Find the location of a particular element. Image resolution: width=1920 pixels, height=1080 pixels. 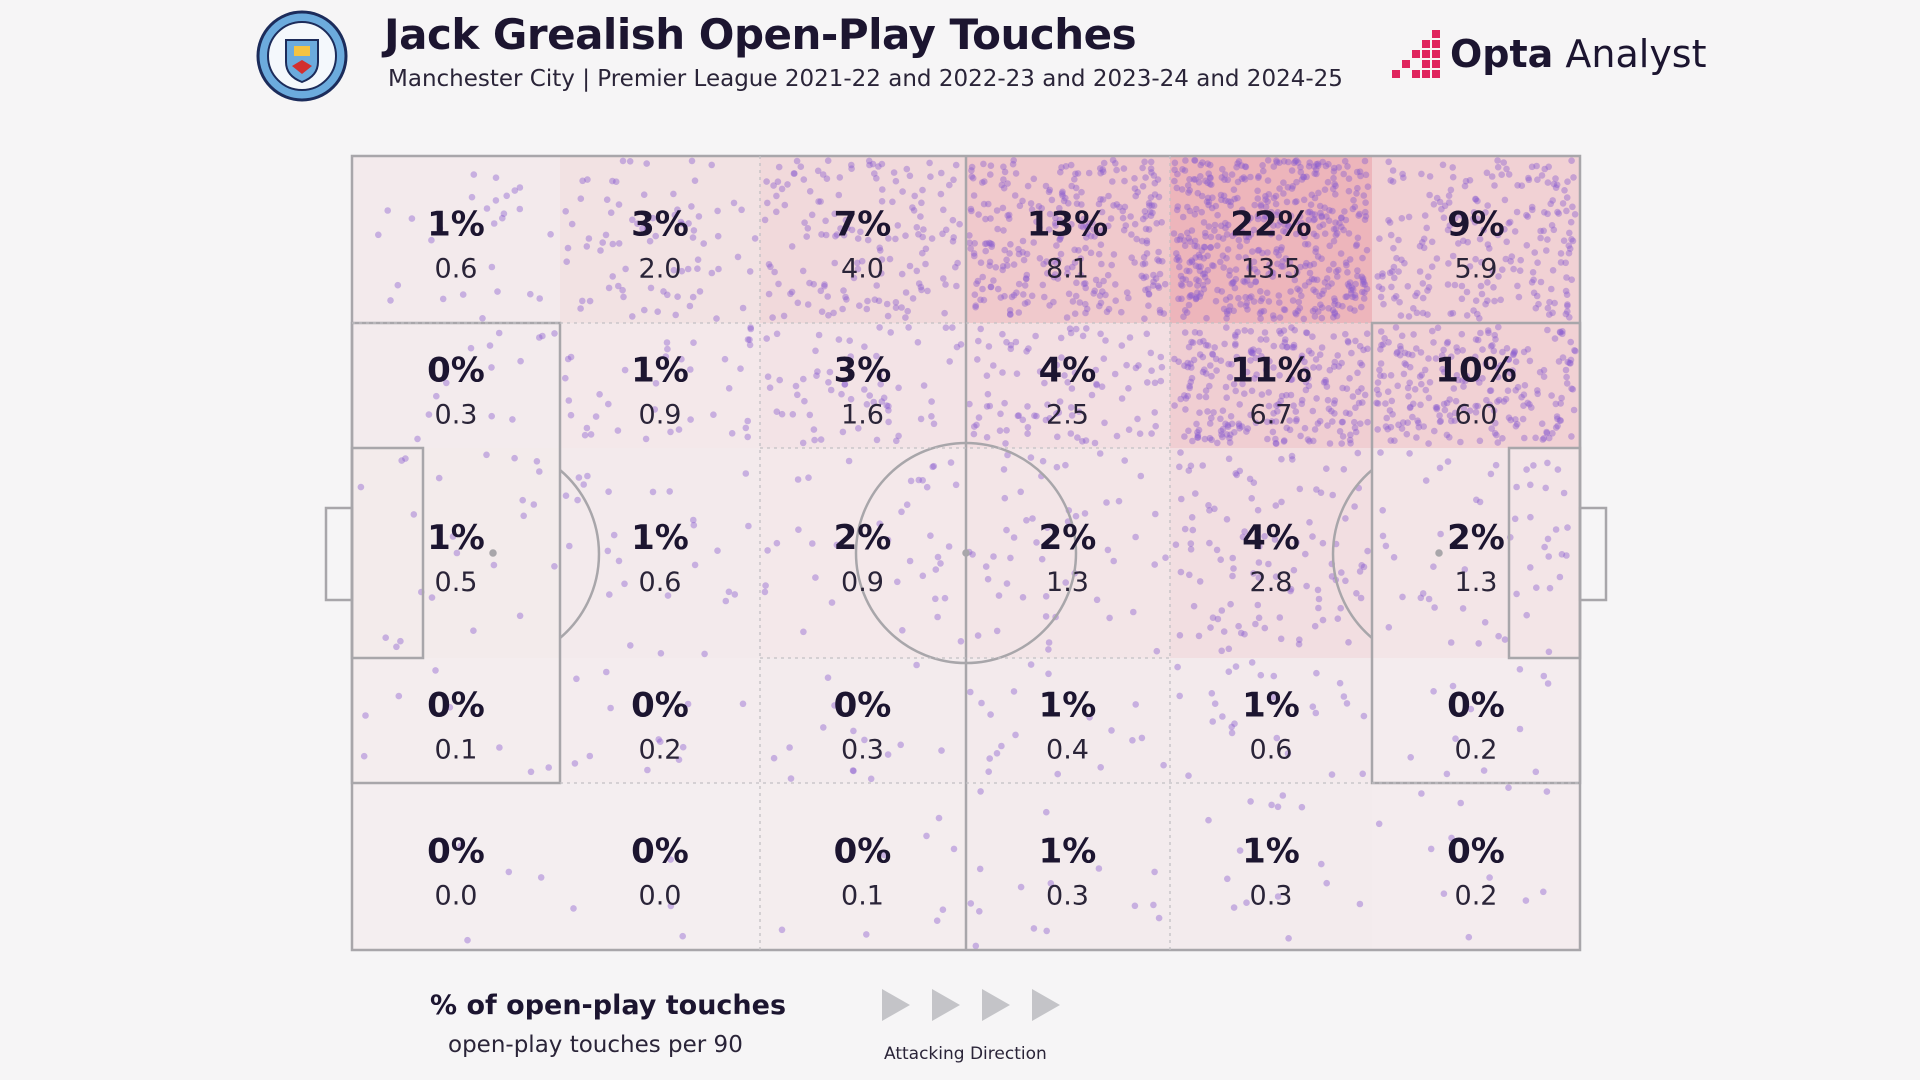

zone-percent-label: 9% is located at coordinates (1476, 225).